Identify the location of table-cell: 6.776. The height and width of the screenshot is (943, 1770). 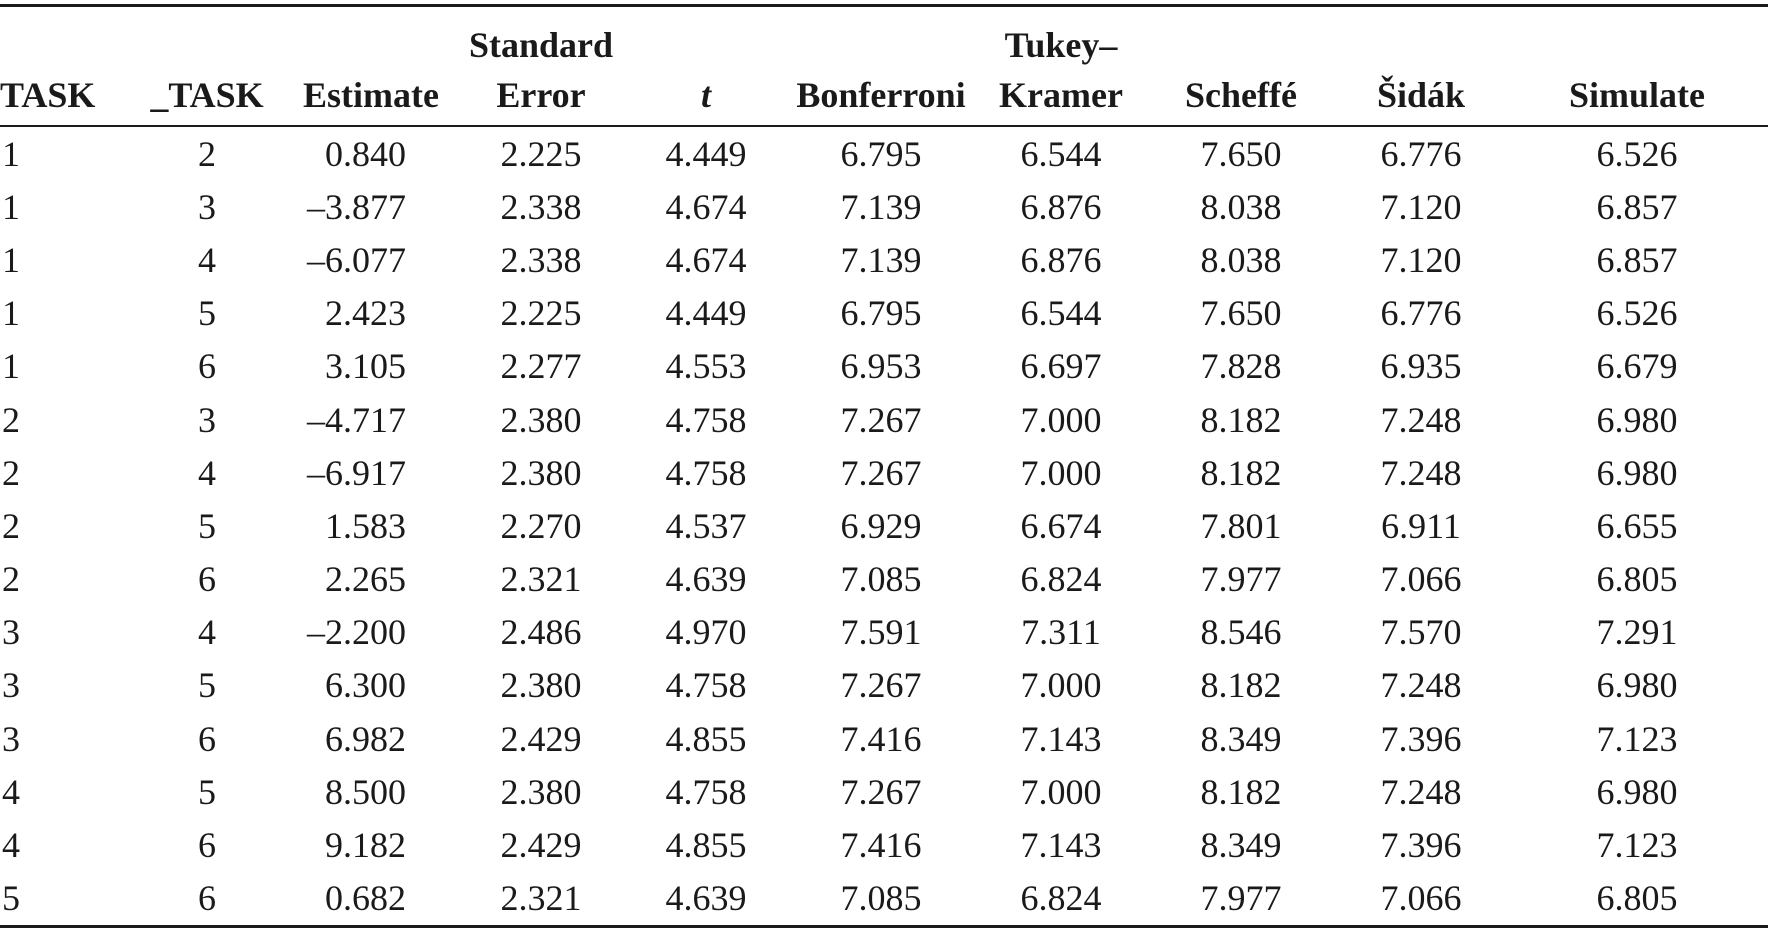
(1421, 313).